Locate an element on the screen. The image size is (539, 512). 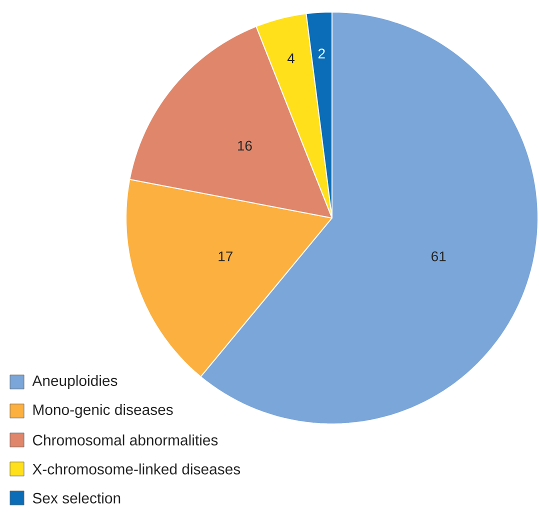
data-label: 17 is located at coordinates (225, 257).